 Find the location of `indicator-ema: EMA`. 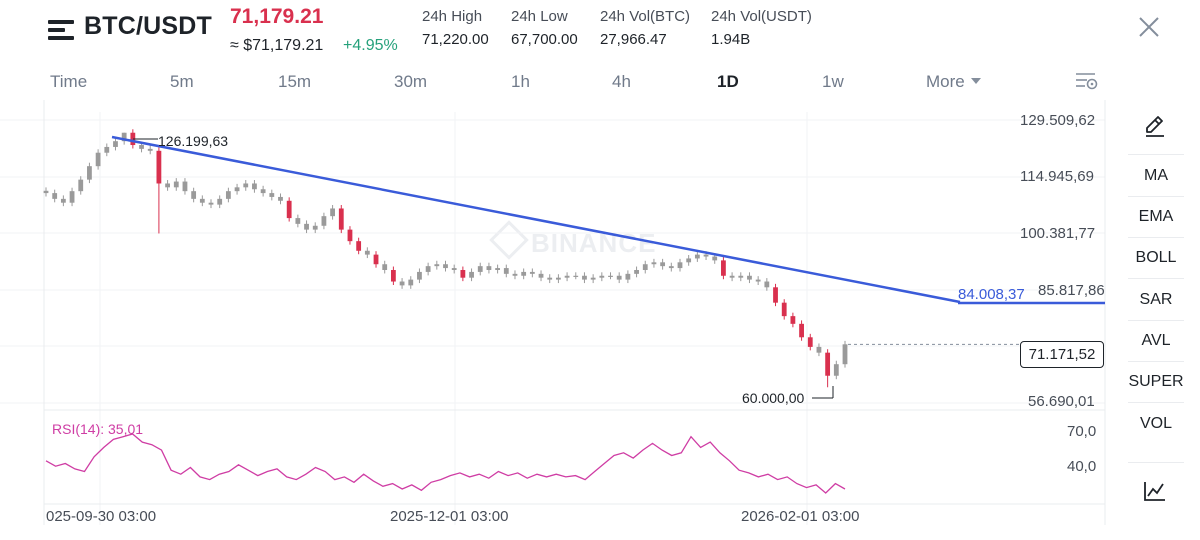

indicator-ema: EMA is located at coordinates (1156, 216).